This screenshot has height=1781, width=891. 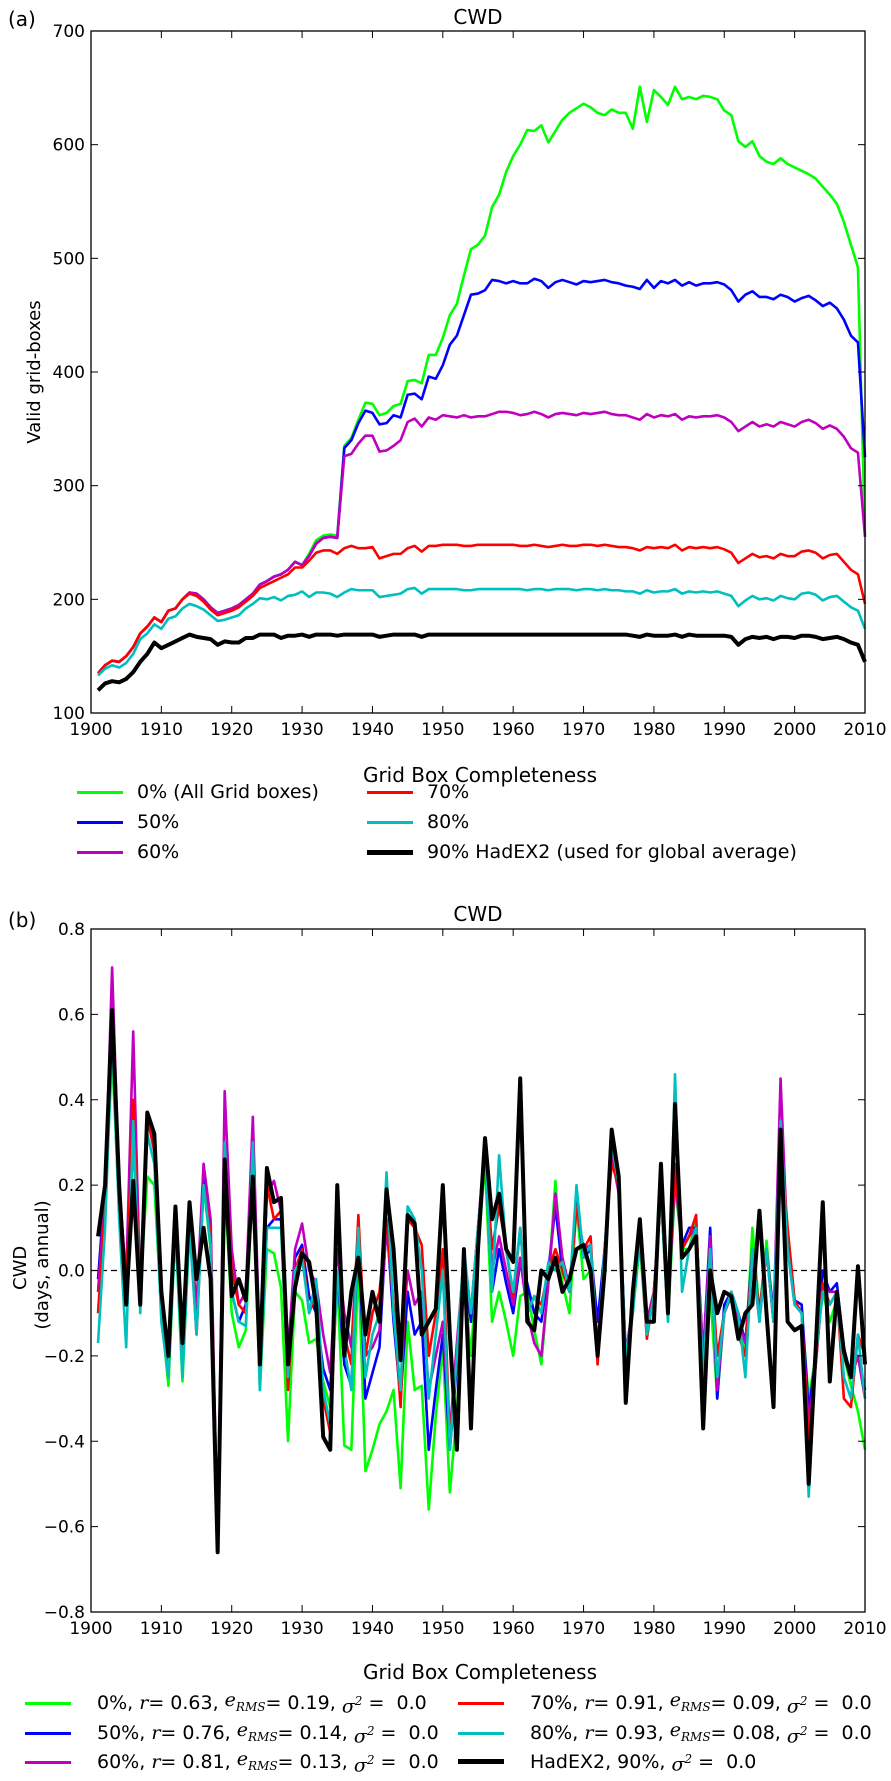 I want to click on legend-b-item: 0%, r = 0.63, eRMS = 0.19, σ2 = 0.0, so click(x=226, y=1703).